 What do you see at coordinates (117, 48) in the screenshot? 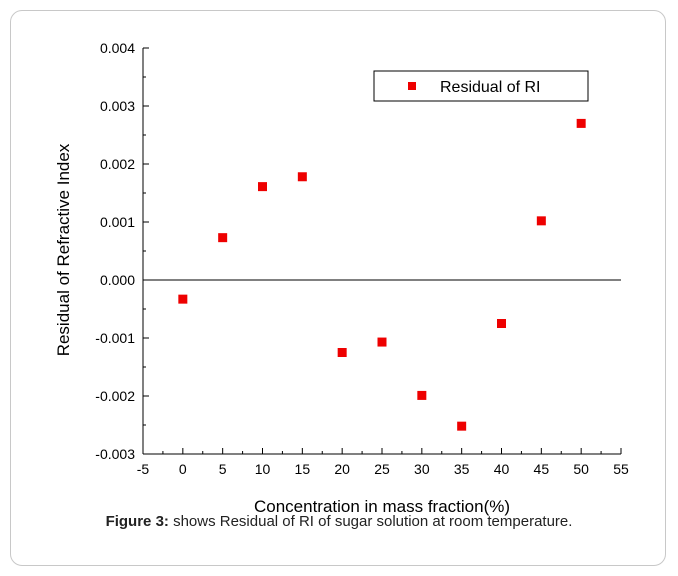
I see `y-tick-label: 0.004` at bounding box center [117, 48].